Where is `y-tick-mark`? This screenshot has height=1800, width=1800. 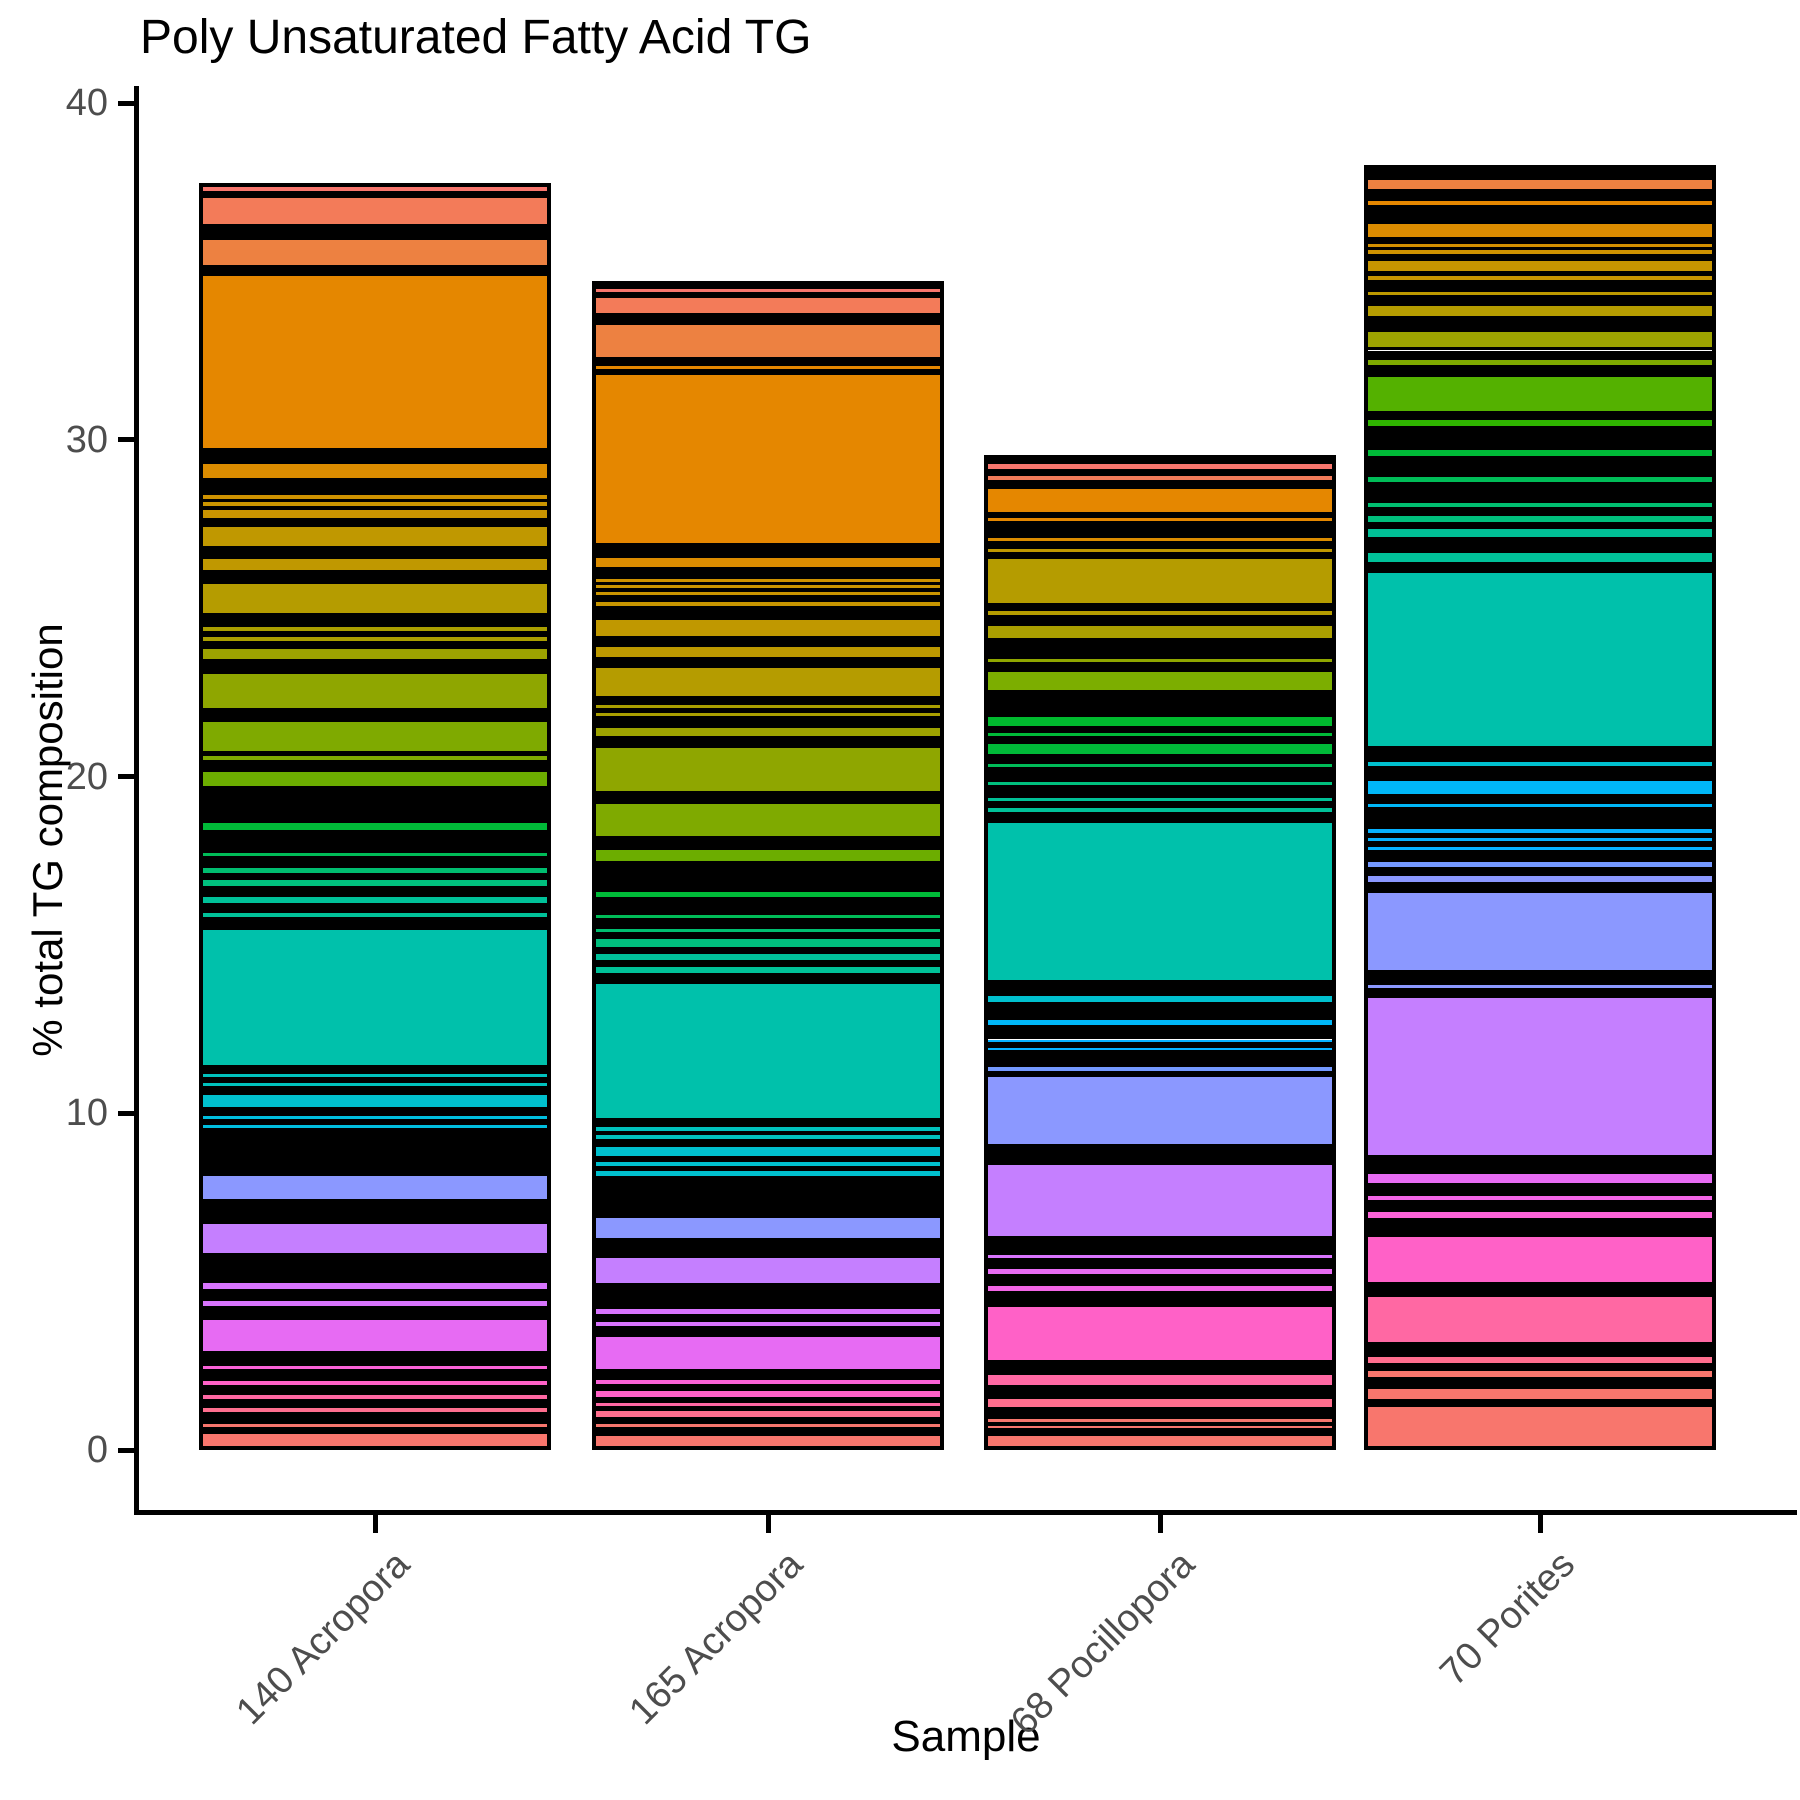
y-tick-mark is located at coordinates (127, 103).